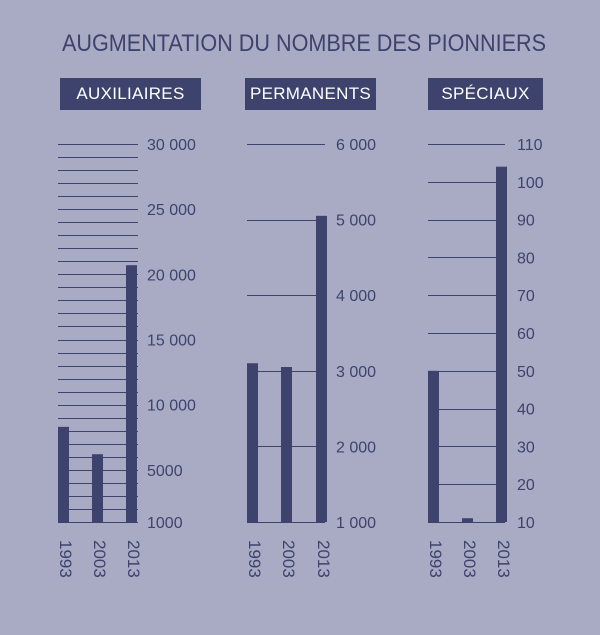  Describe the element at coordinates (526, 447) in the screenshot. I see `tick-label: 30` at that location.